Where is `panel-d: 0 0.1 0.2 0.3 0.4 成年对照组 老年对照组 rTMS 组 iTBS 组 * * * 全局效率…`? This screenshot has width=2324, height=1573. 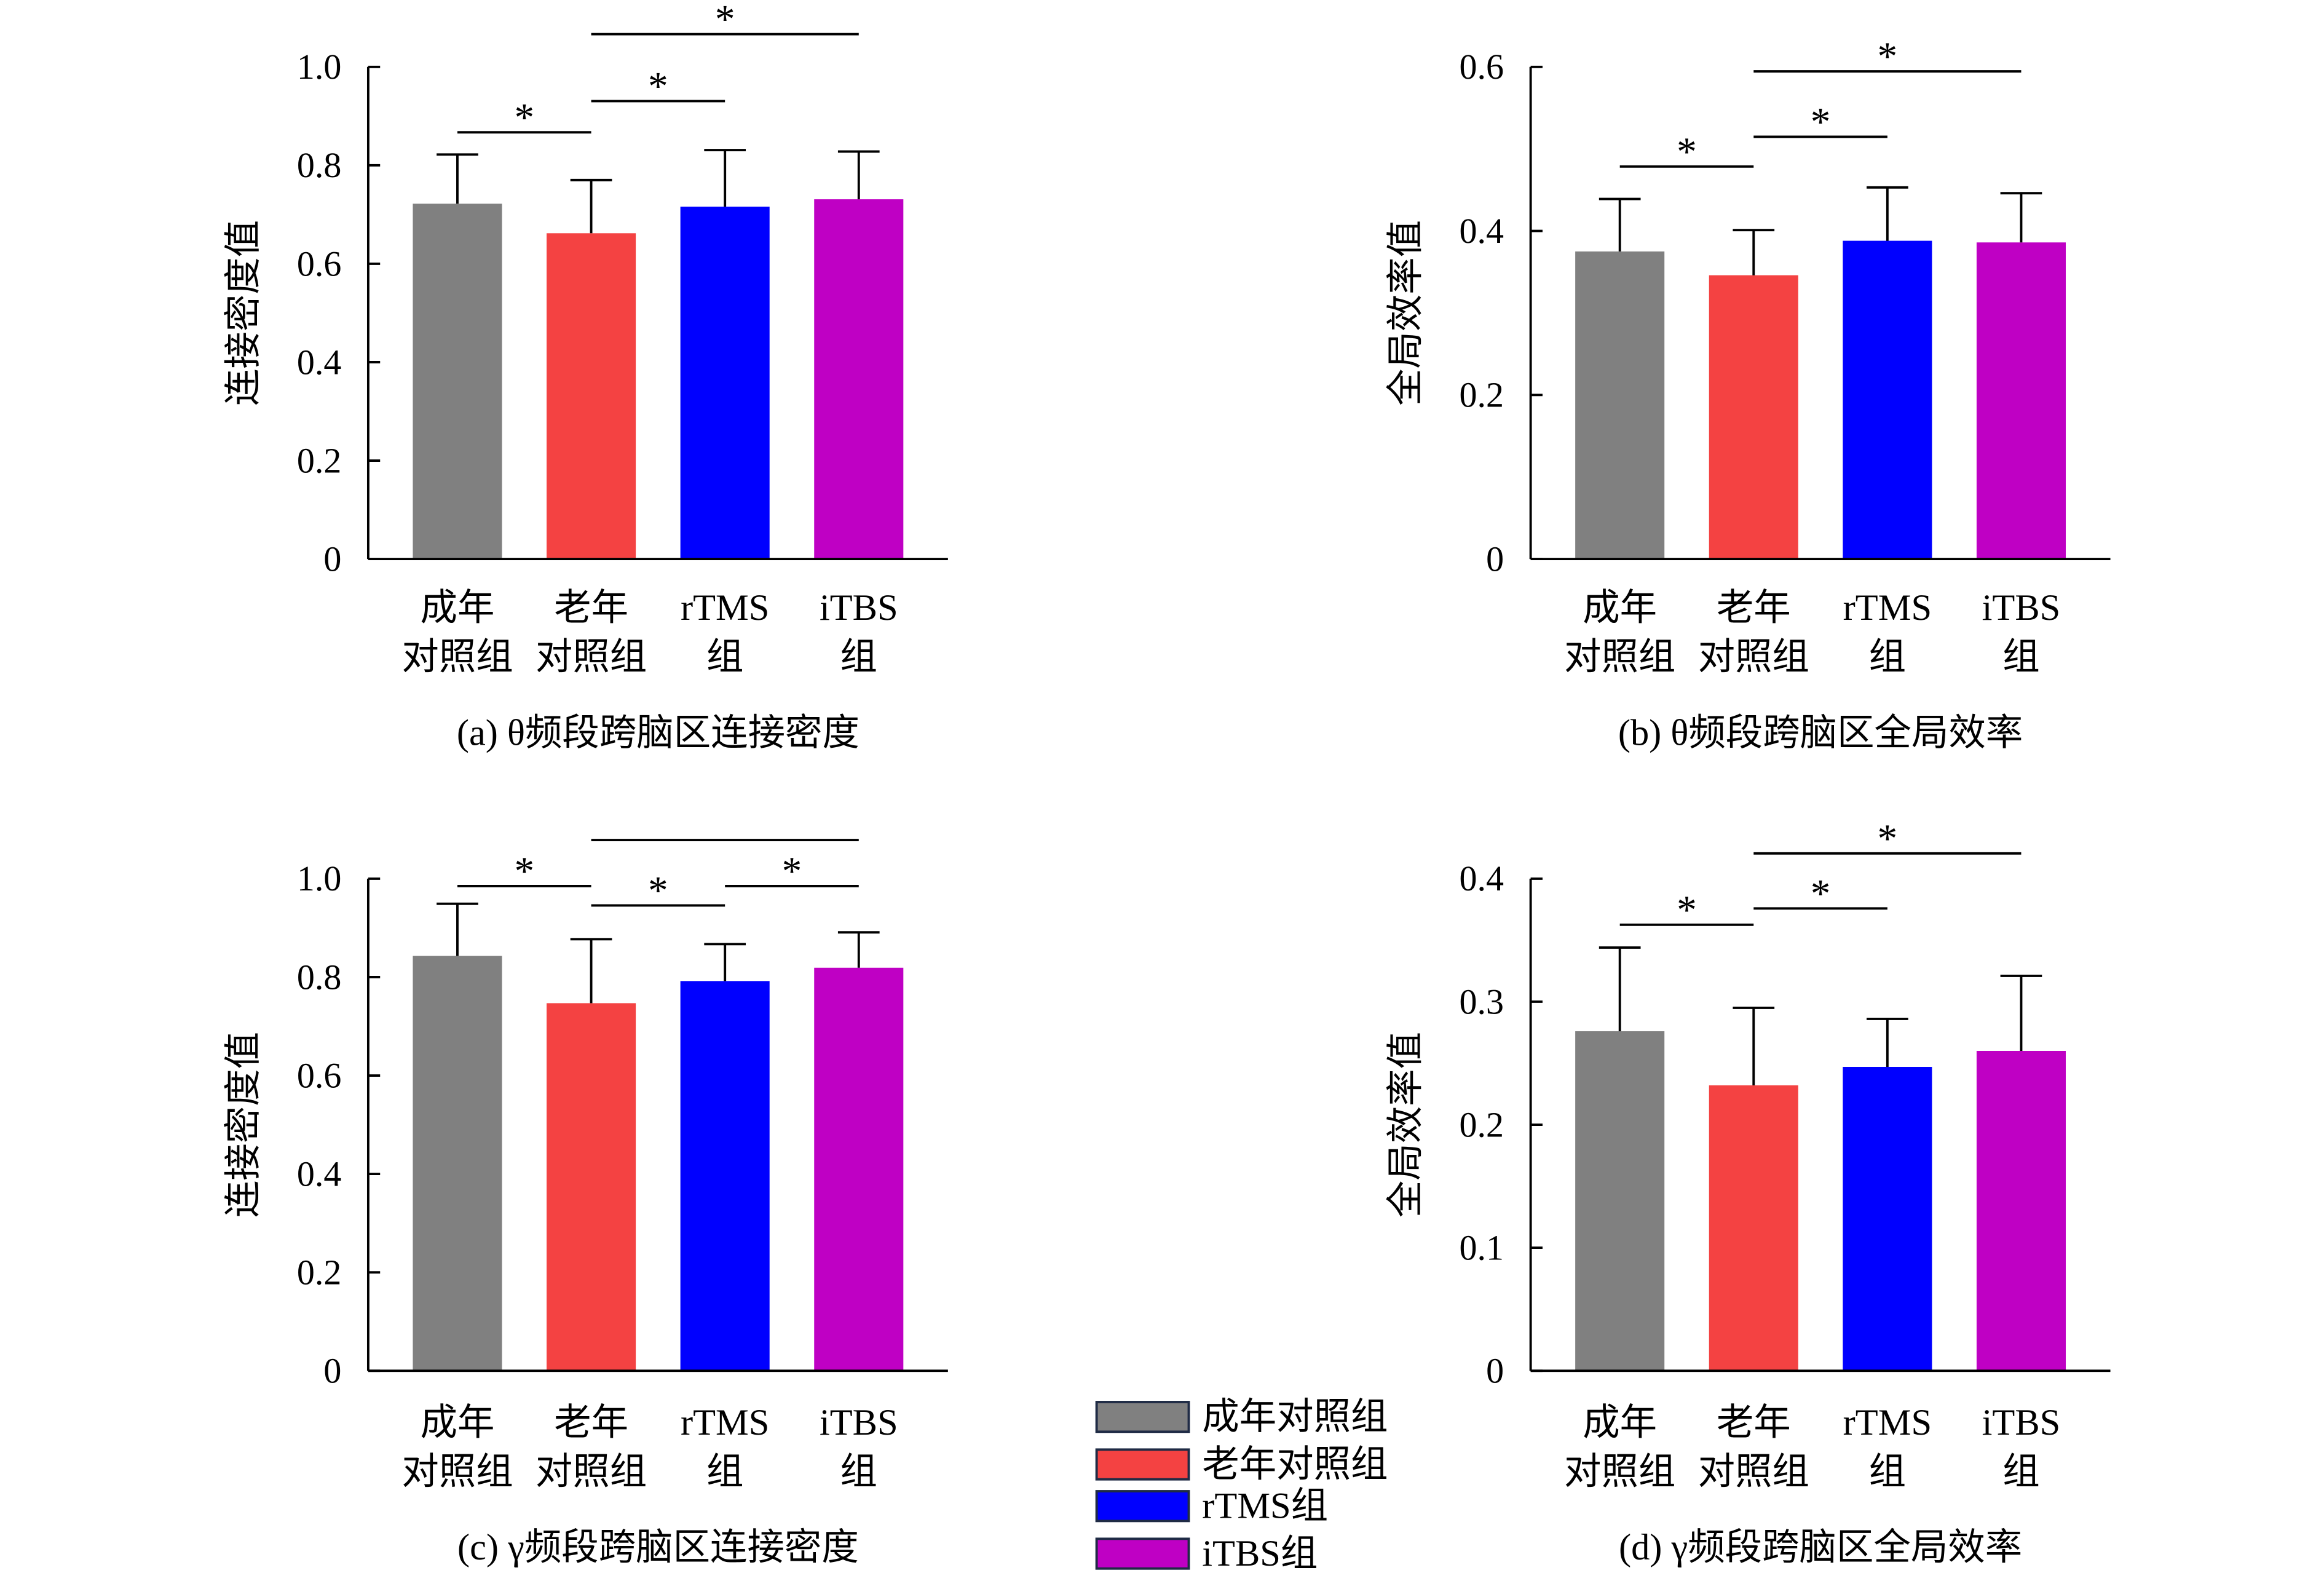
panel-d: 0 0.1 0.2 0.3 0.4 成年对照组 老年对照组 rTMS 组 iTBS 组 * * * 全局效率… is located at coordinates (1748, 1192).